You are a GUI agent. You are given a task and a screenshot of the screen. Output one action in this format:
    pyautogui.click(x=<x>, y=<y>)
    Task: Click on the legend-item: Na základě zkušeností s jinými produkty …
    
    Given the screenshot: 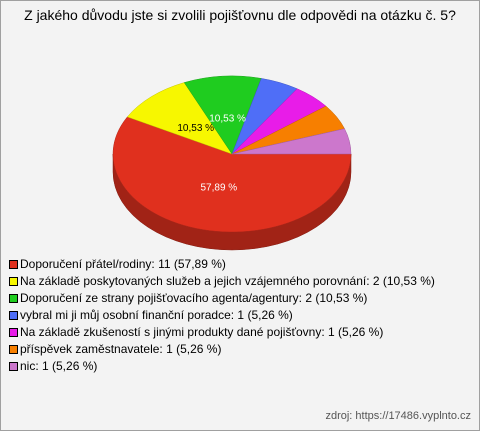 What is the action you would take?
    pyautogui.click(x=240, y=332)
    